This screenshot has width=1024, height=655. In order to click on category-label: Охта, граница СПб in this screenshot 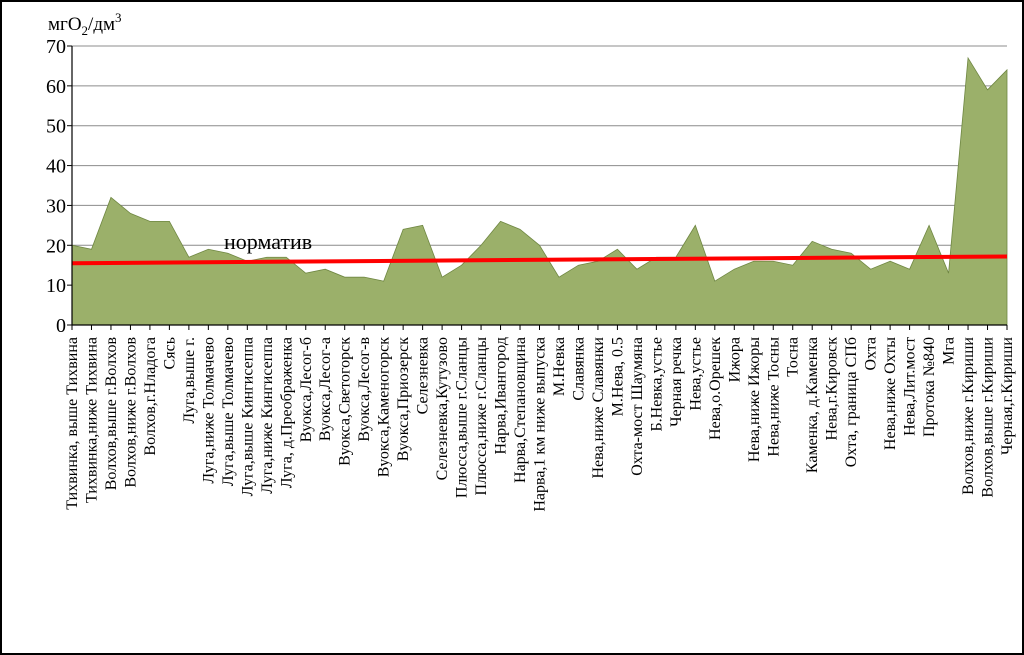, I will do `click(851, 402)`.